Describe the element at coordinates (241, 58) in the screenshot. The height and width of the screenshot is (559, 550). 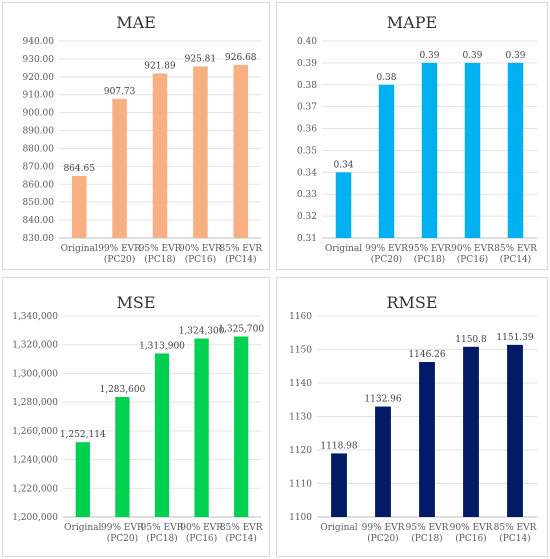
I see `data-label: 926.68` at that location.